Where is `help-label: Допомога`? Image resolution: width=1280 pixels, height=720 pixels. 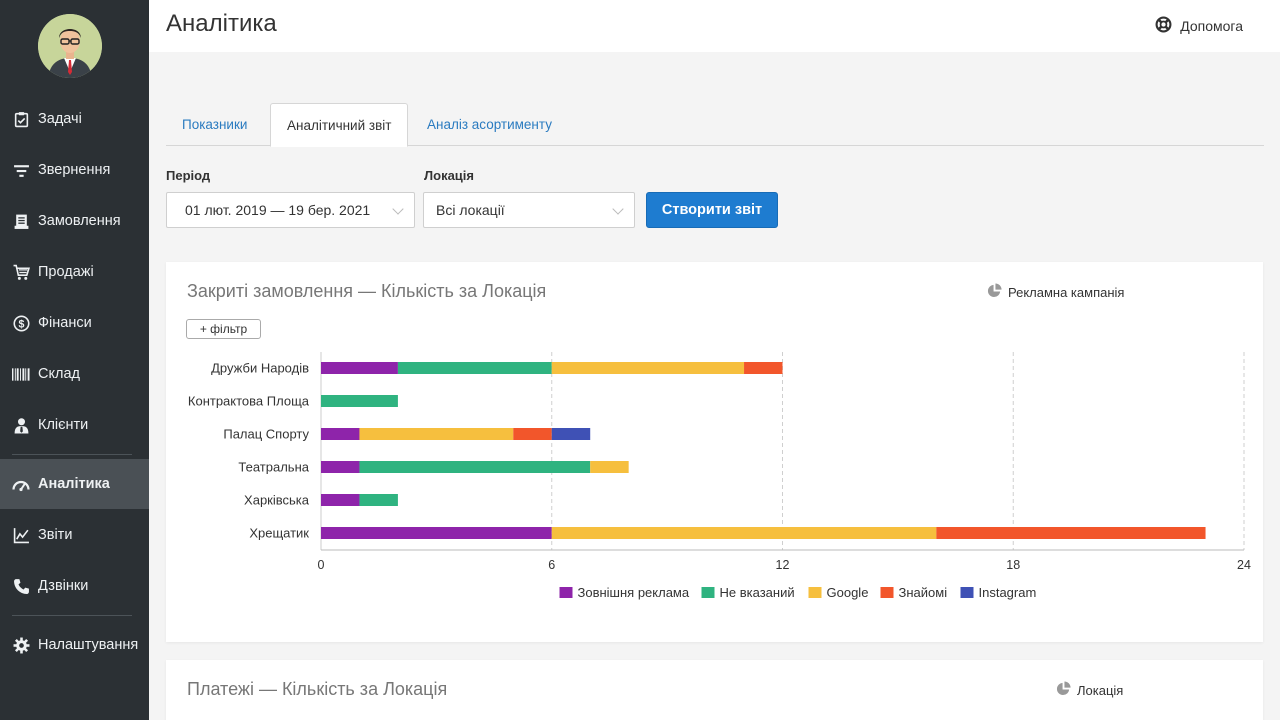
help-label: Допомога is located at coordinates (1211, 26).